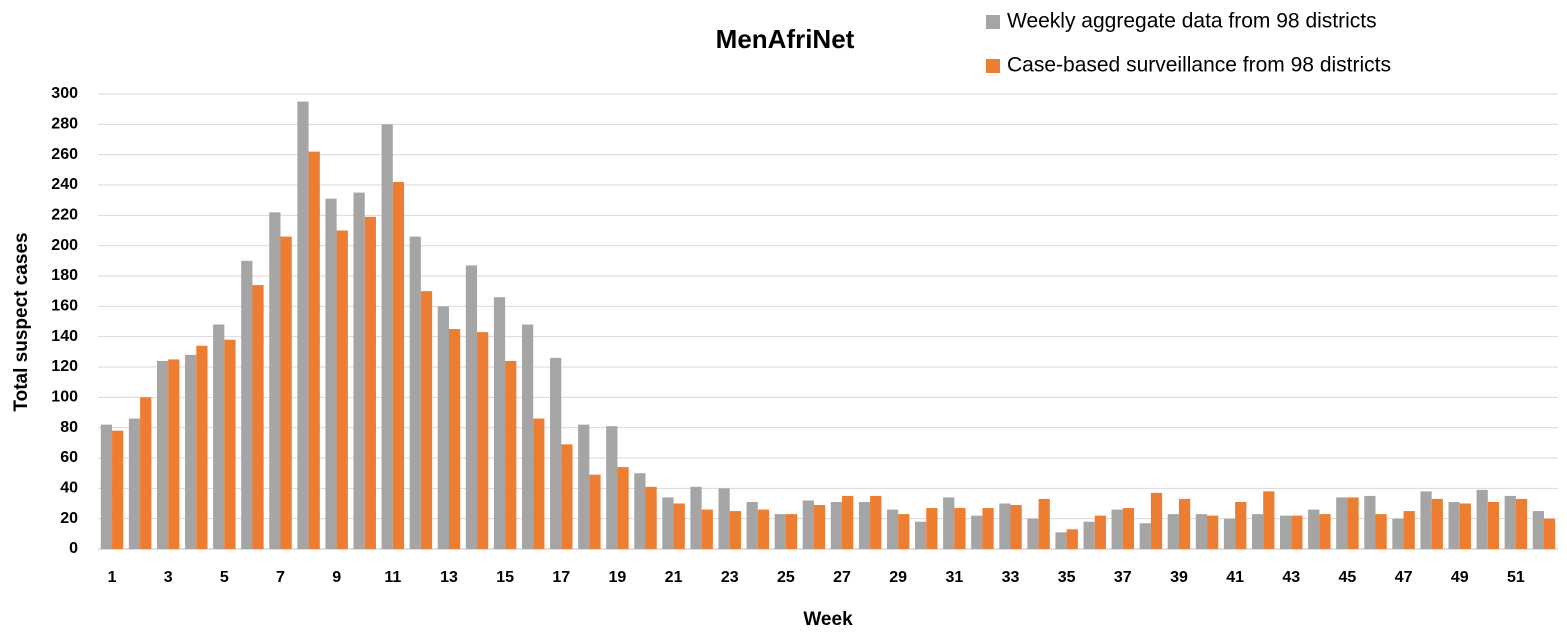 This screenshot has height=639, width=1567. What do you see at coordinates (336, 577) in the screenshot?
I see `x-tick-label: 9` at bounding box center [336, 577].